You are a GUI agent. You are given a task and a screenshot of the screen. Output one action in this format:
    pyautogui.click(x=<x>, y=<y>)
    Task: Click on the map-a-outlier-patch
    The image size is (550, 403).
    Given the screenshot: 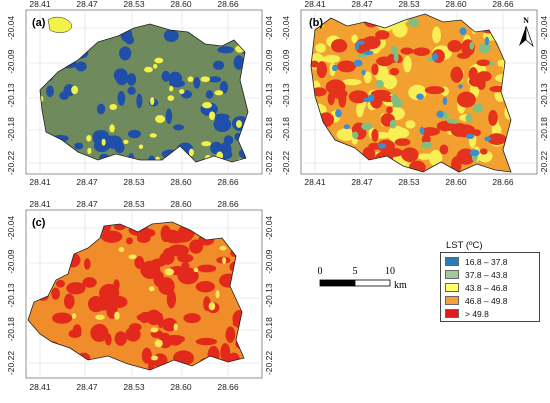 What is the action you would take?
    pyautogui.click(x=60, y=24)
    